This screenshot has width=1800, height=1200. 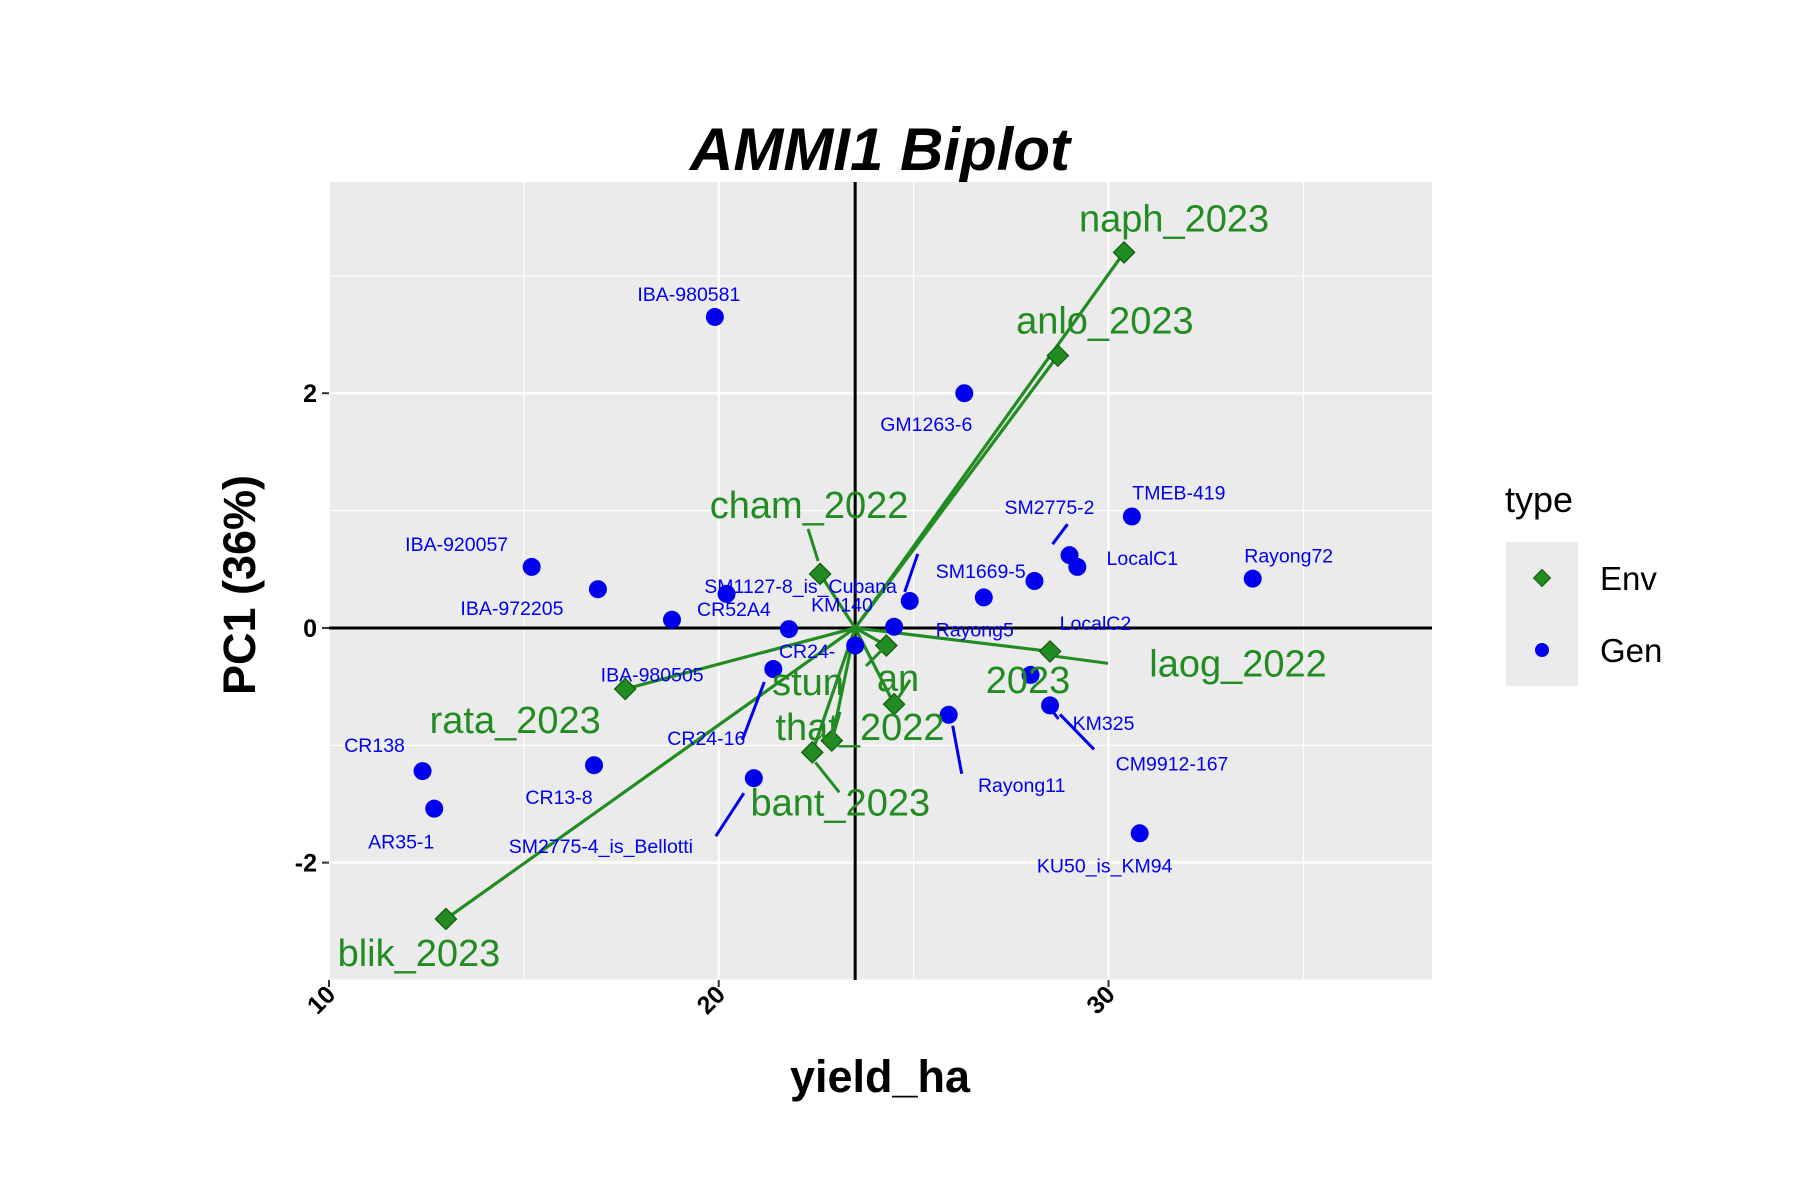 I want to click on legend-key-env-diamond, so click(x=1542, y=578).